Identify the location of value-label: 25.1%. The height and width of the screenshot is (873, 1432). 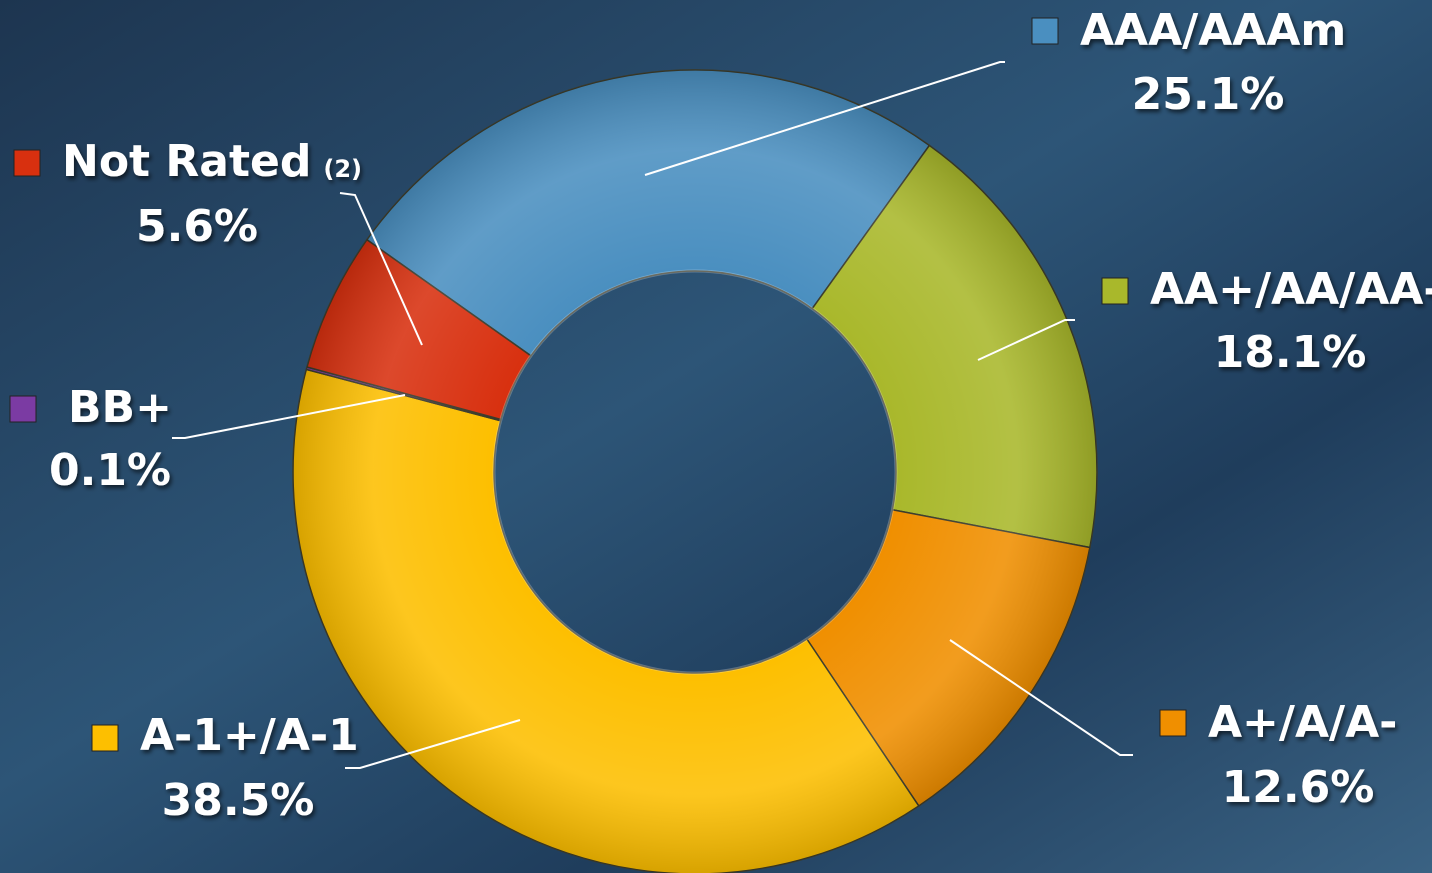
(1208, 94).